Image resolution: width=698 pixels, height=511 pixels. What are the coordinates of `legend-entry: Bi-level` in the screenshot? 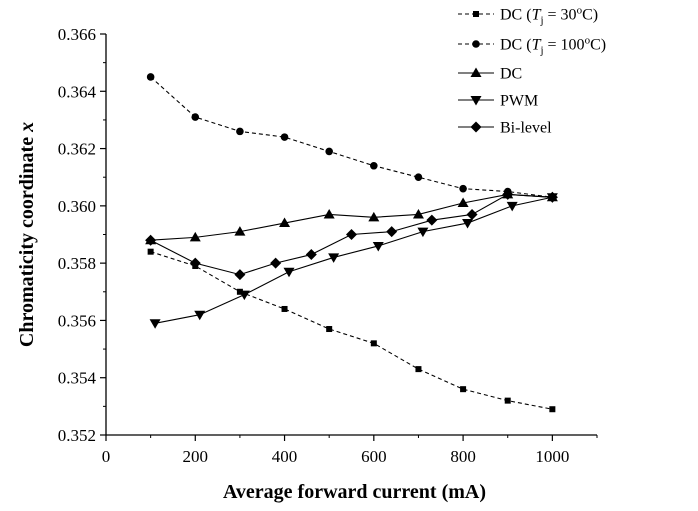 It's located at (505, 128).